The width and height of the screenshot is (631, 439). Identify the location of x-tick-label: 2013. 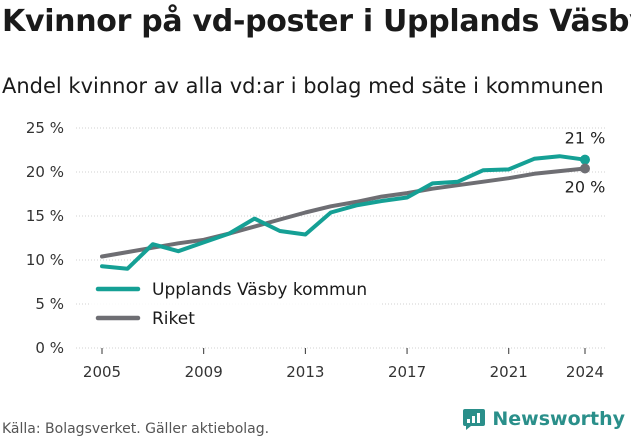
(305, 372).